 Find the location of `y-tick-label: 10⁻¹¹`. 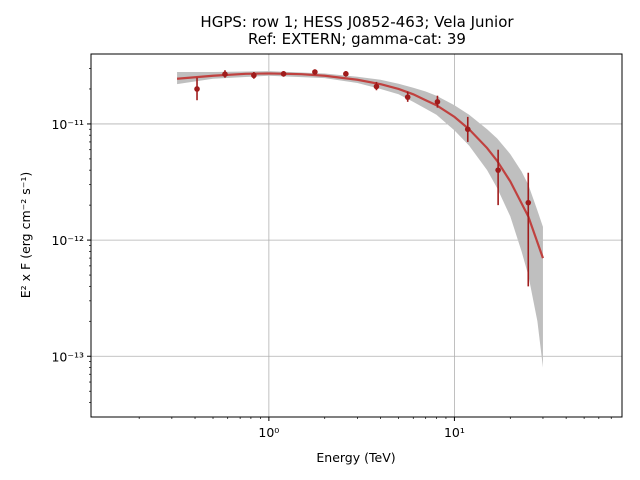

y-tick-label: 10⁻¹¹ is located at coordinates (67, 124).